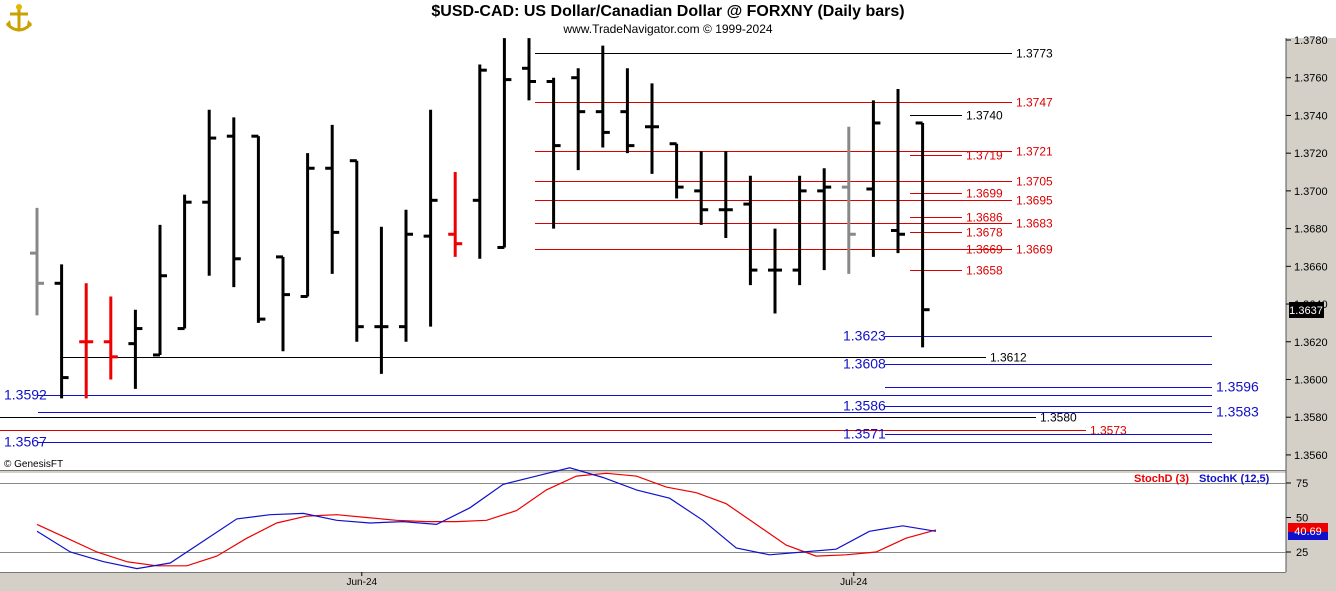 The height and width of the screenshot is (591, 1336). I want to click on level-label: 1.3719, so click(984, 156).